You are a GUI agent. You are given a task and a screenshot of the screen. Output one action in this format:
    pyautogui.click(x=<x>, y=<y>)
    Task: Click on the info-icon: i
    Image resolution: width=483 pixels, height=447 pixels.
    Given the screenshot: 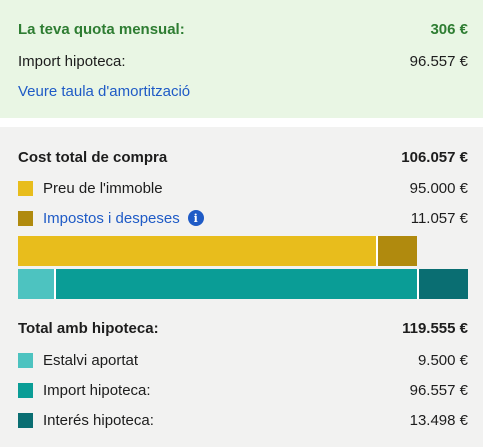 What is the action you would take?
    pyautogui.click(x=195, y=218)
    